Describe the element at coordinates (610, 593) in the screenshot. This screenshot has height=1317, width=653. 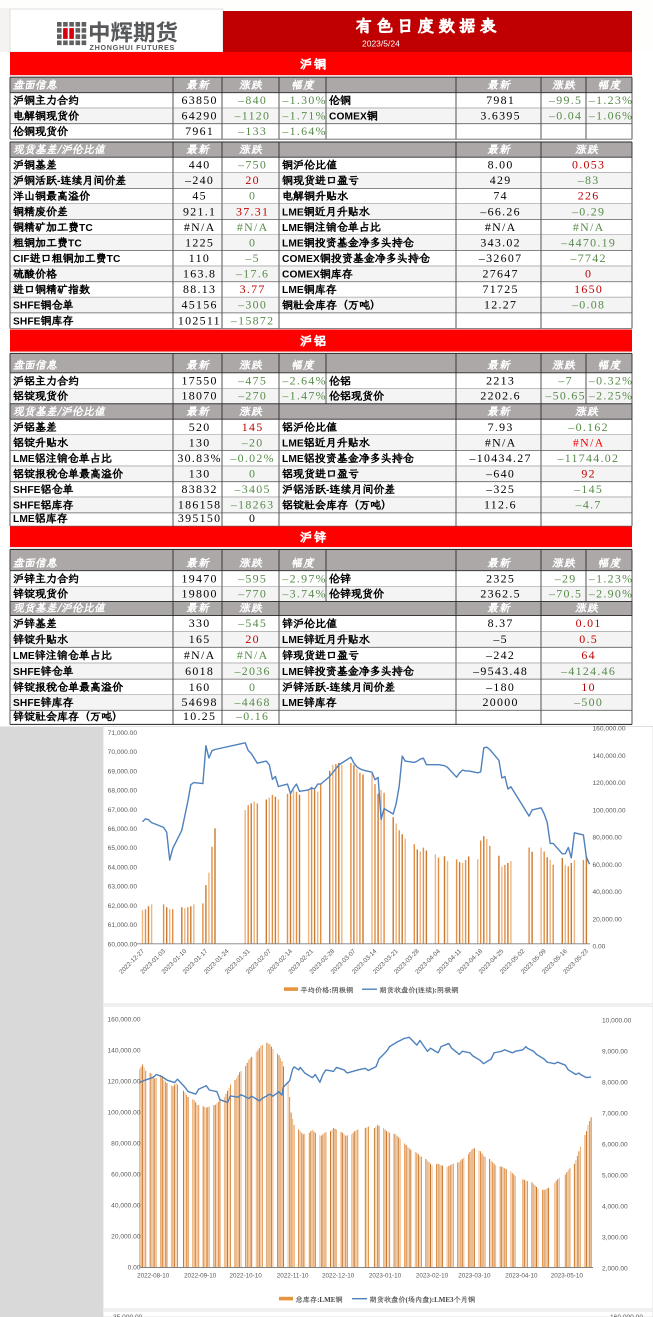
I see `svg-text: –2.90%` at that location.